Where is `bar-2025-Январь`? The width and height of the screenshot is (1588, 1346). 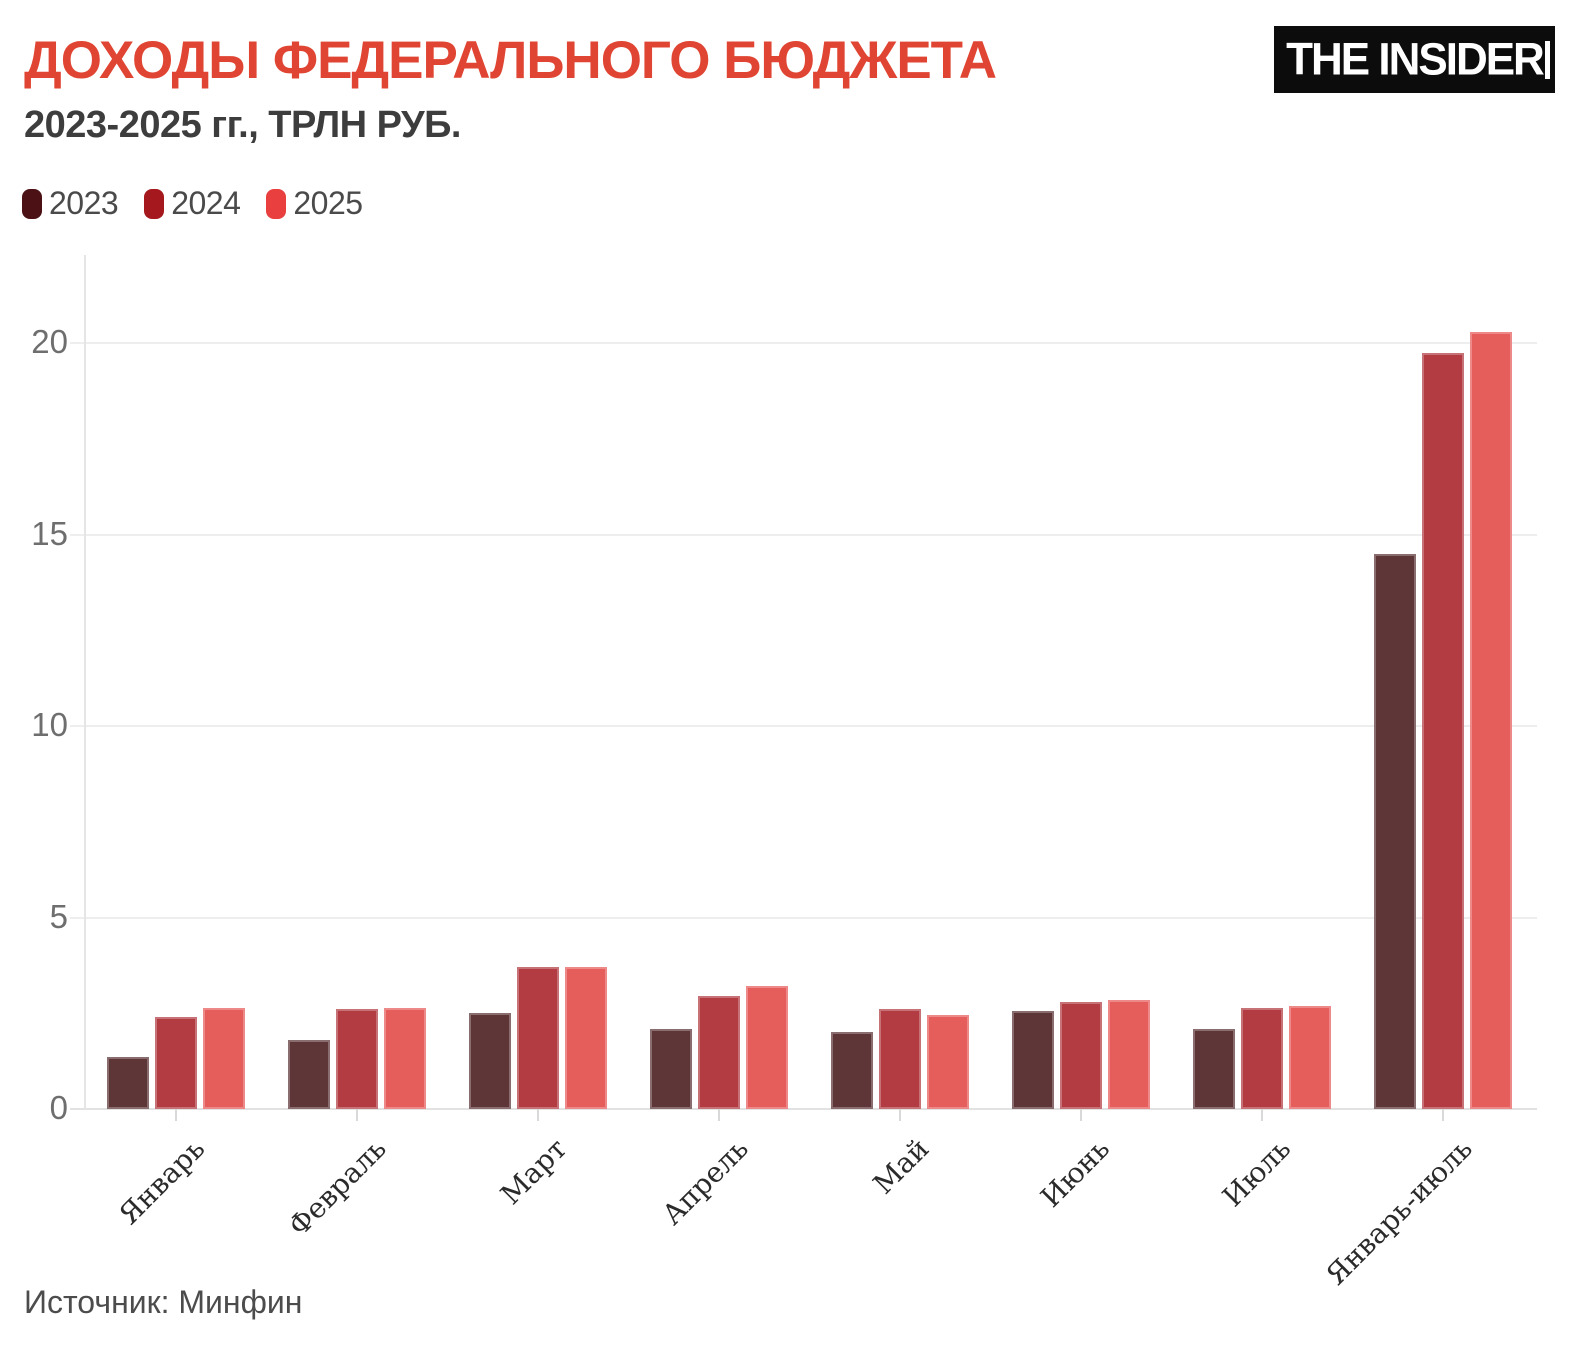
bar-2025-Январь is located at coordinates (224, 1058).